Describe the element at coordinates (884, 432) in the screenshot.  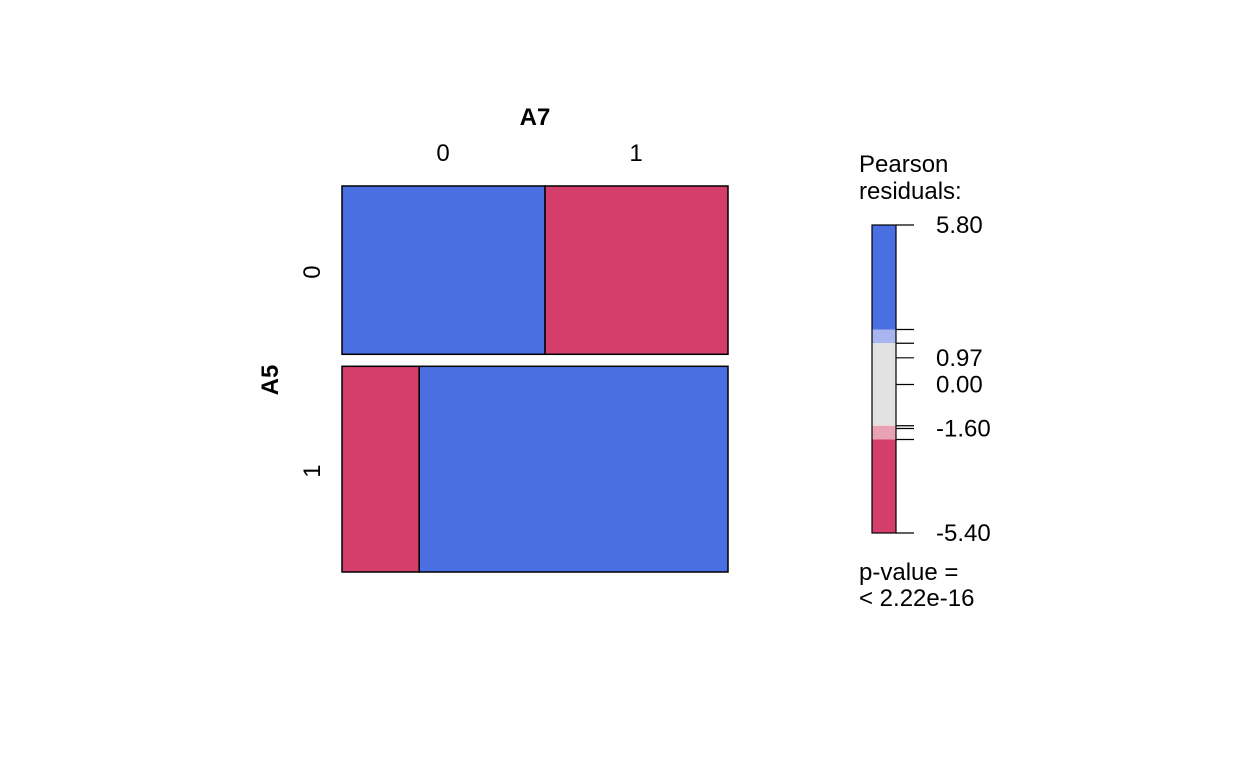
I see `legend-band-negative_light` at that location.